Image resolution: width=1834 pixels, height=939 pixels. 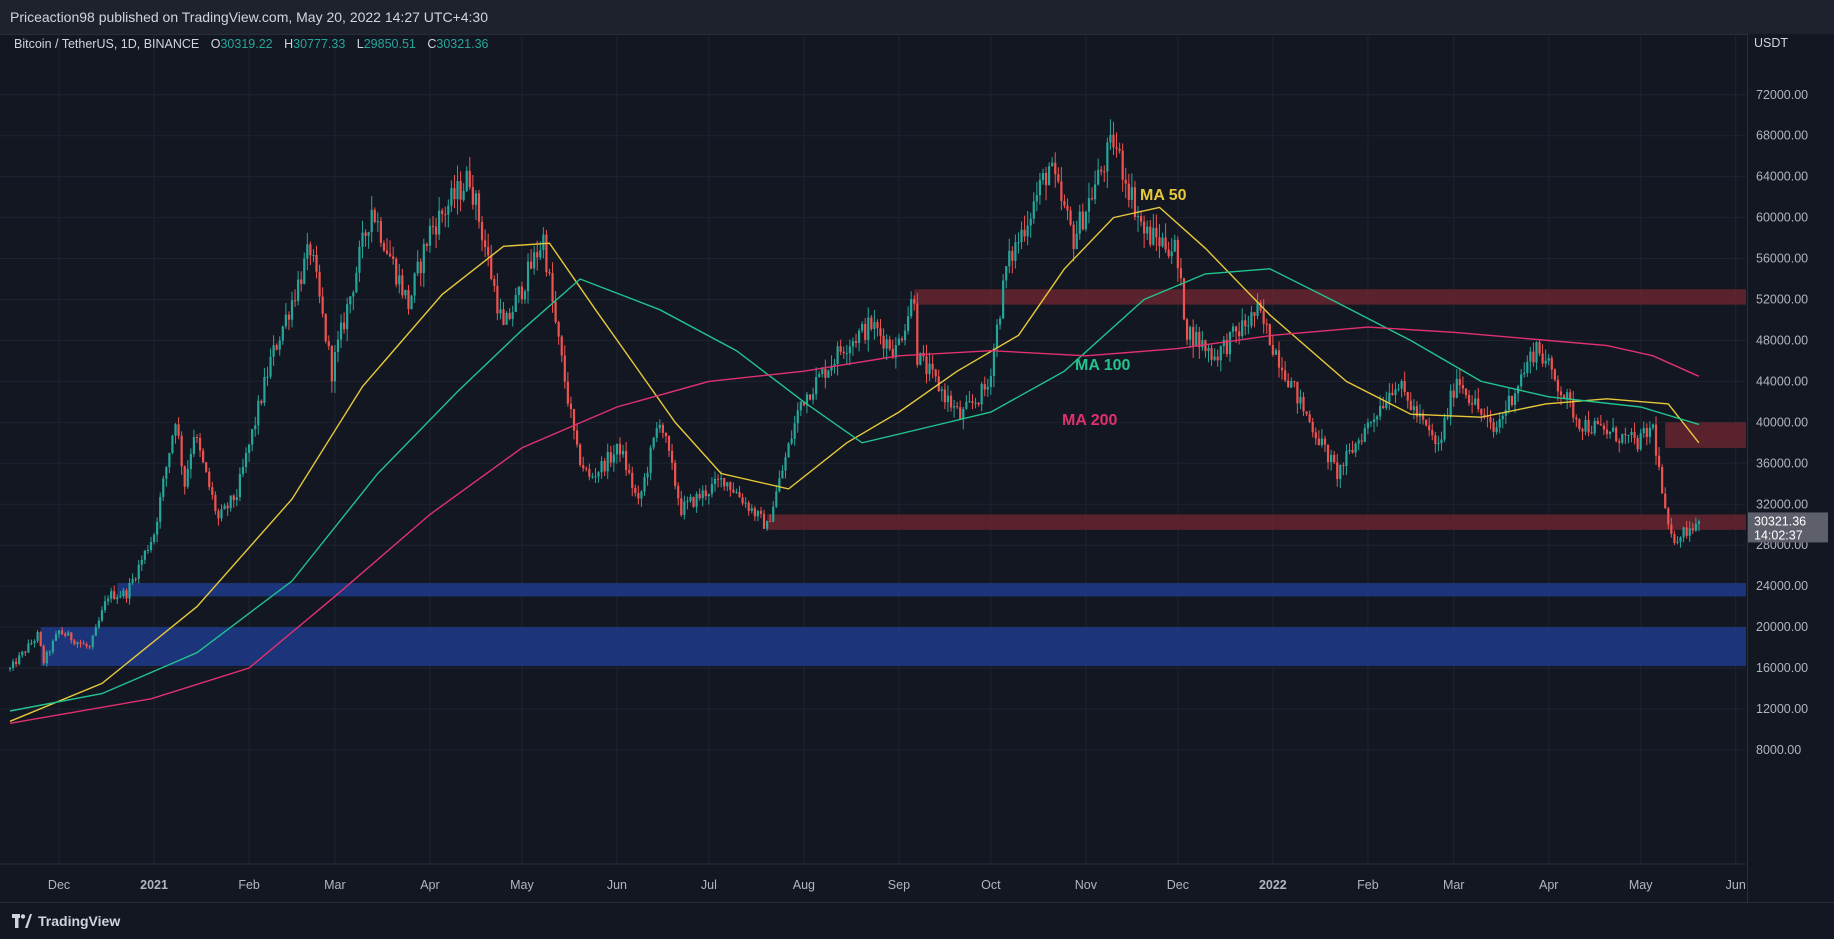 I want to click on x-tick-label: Feb, so click(x=249, y=885).